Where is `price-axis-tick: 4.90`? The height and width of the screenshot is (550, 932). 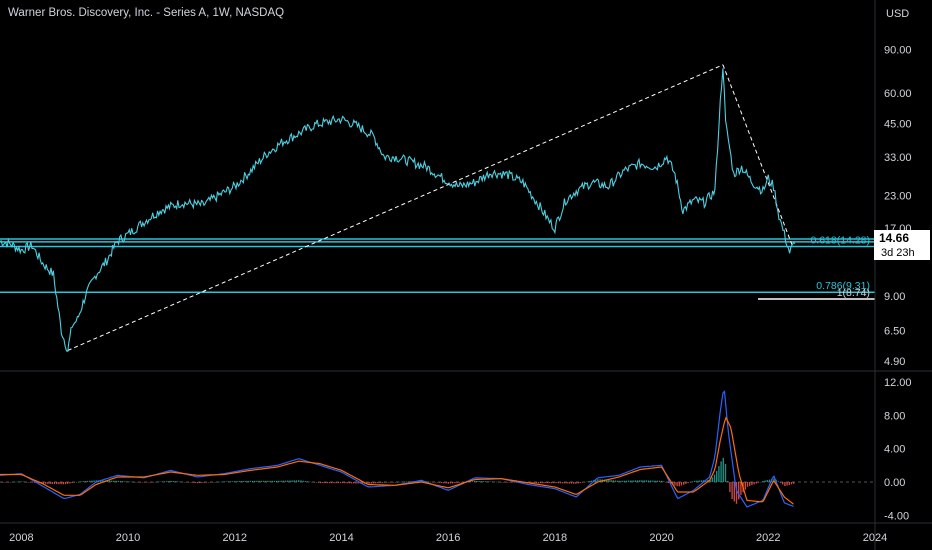
price-axis-tick: 4.90 is located at coordinates (894, 362).